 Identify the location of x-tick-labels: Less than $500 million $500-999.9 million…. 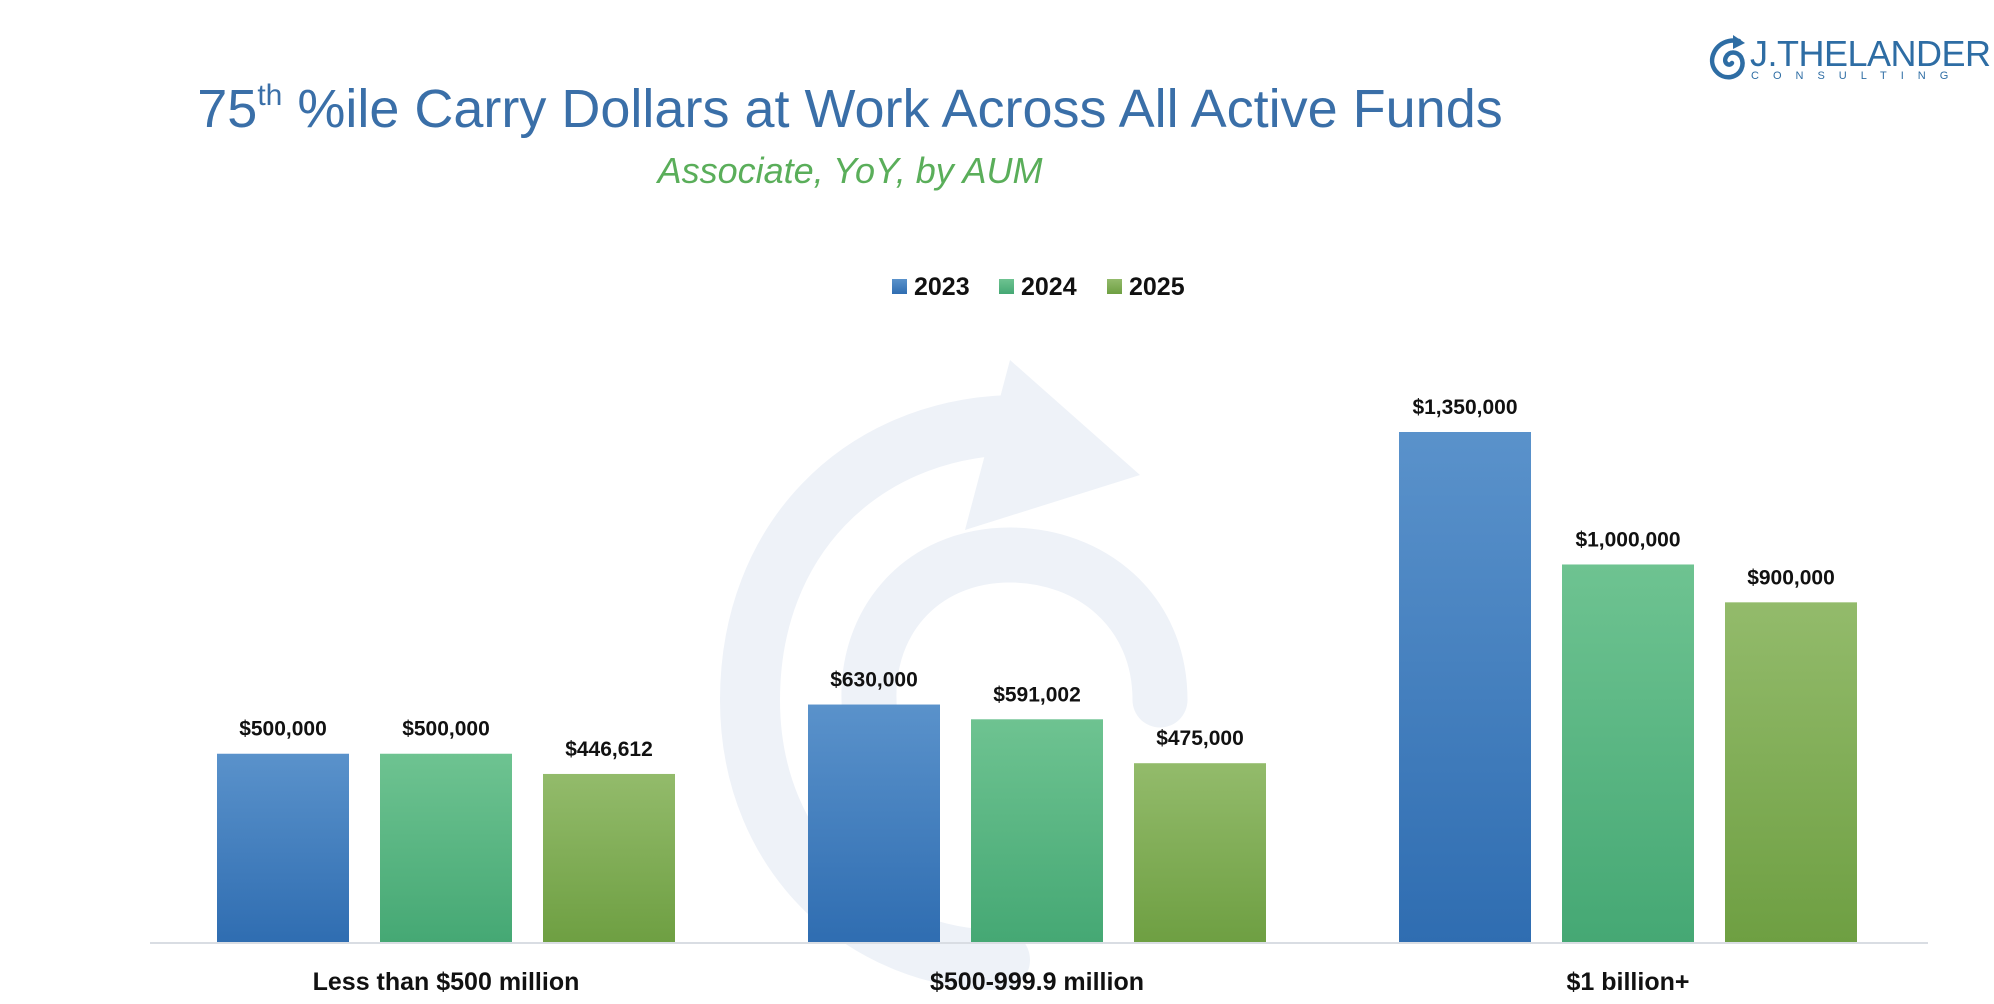
(1001, 982).